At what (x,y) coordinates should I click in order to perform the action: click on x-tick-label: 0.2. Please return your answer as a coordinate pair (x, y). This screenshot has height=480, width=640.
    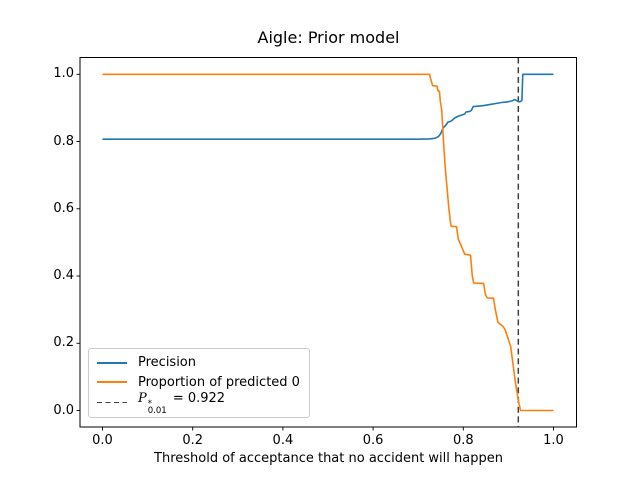
    Looking at the image, I should click on (193, 440).